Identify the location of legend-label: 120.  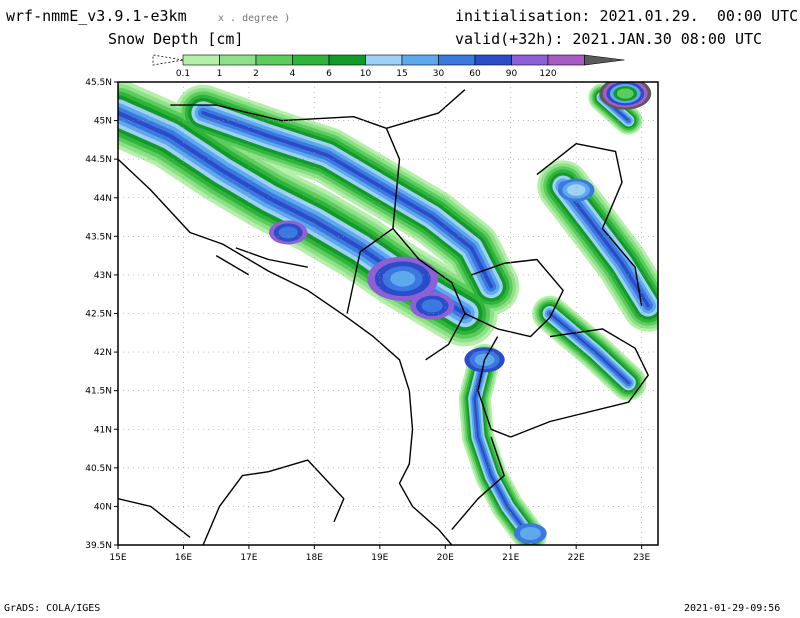
(547, 74).